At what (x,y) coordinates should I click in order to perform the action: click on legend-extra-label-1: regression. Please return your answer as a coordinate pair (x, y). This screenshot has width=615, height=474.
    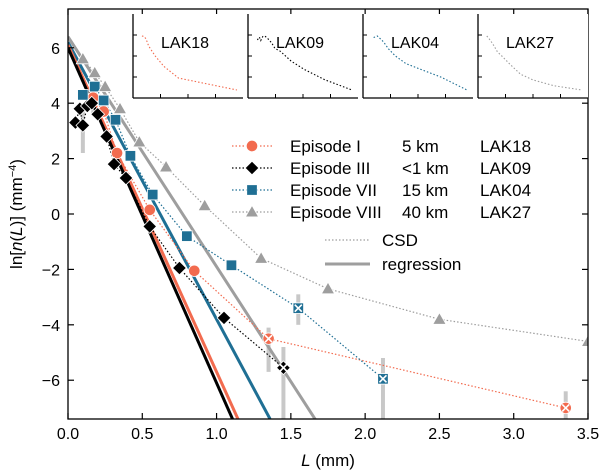
    Looking at the image, I should click on (421, 264).